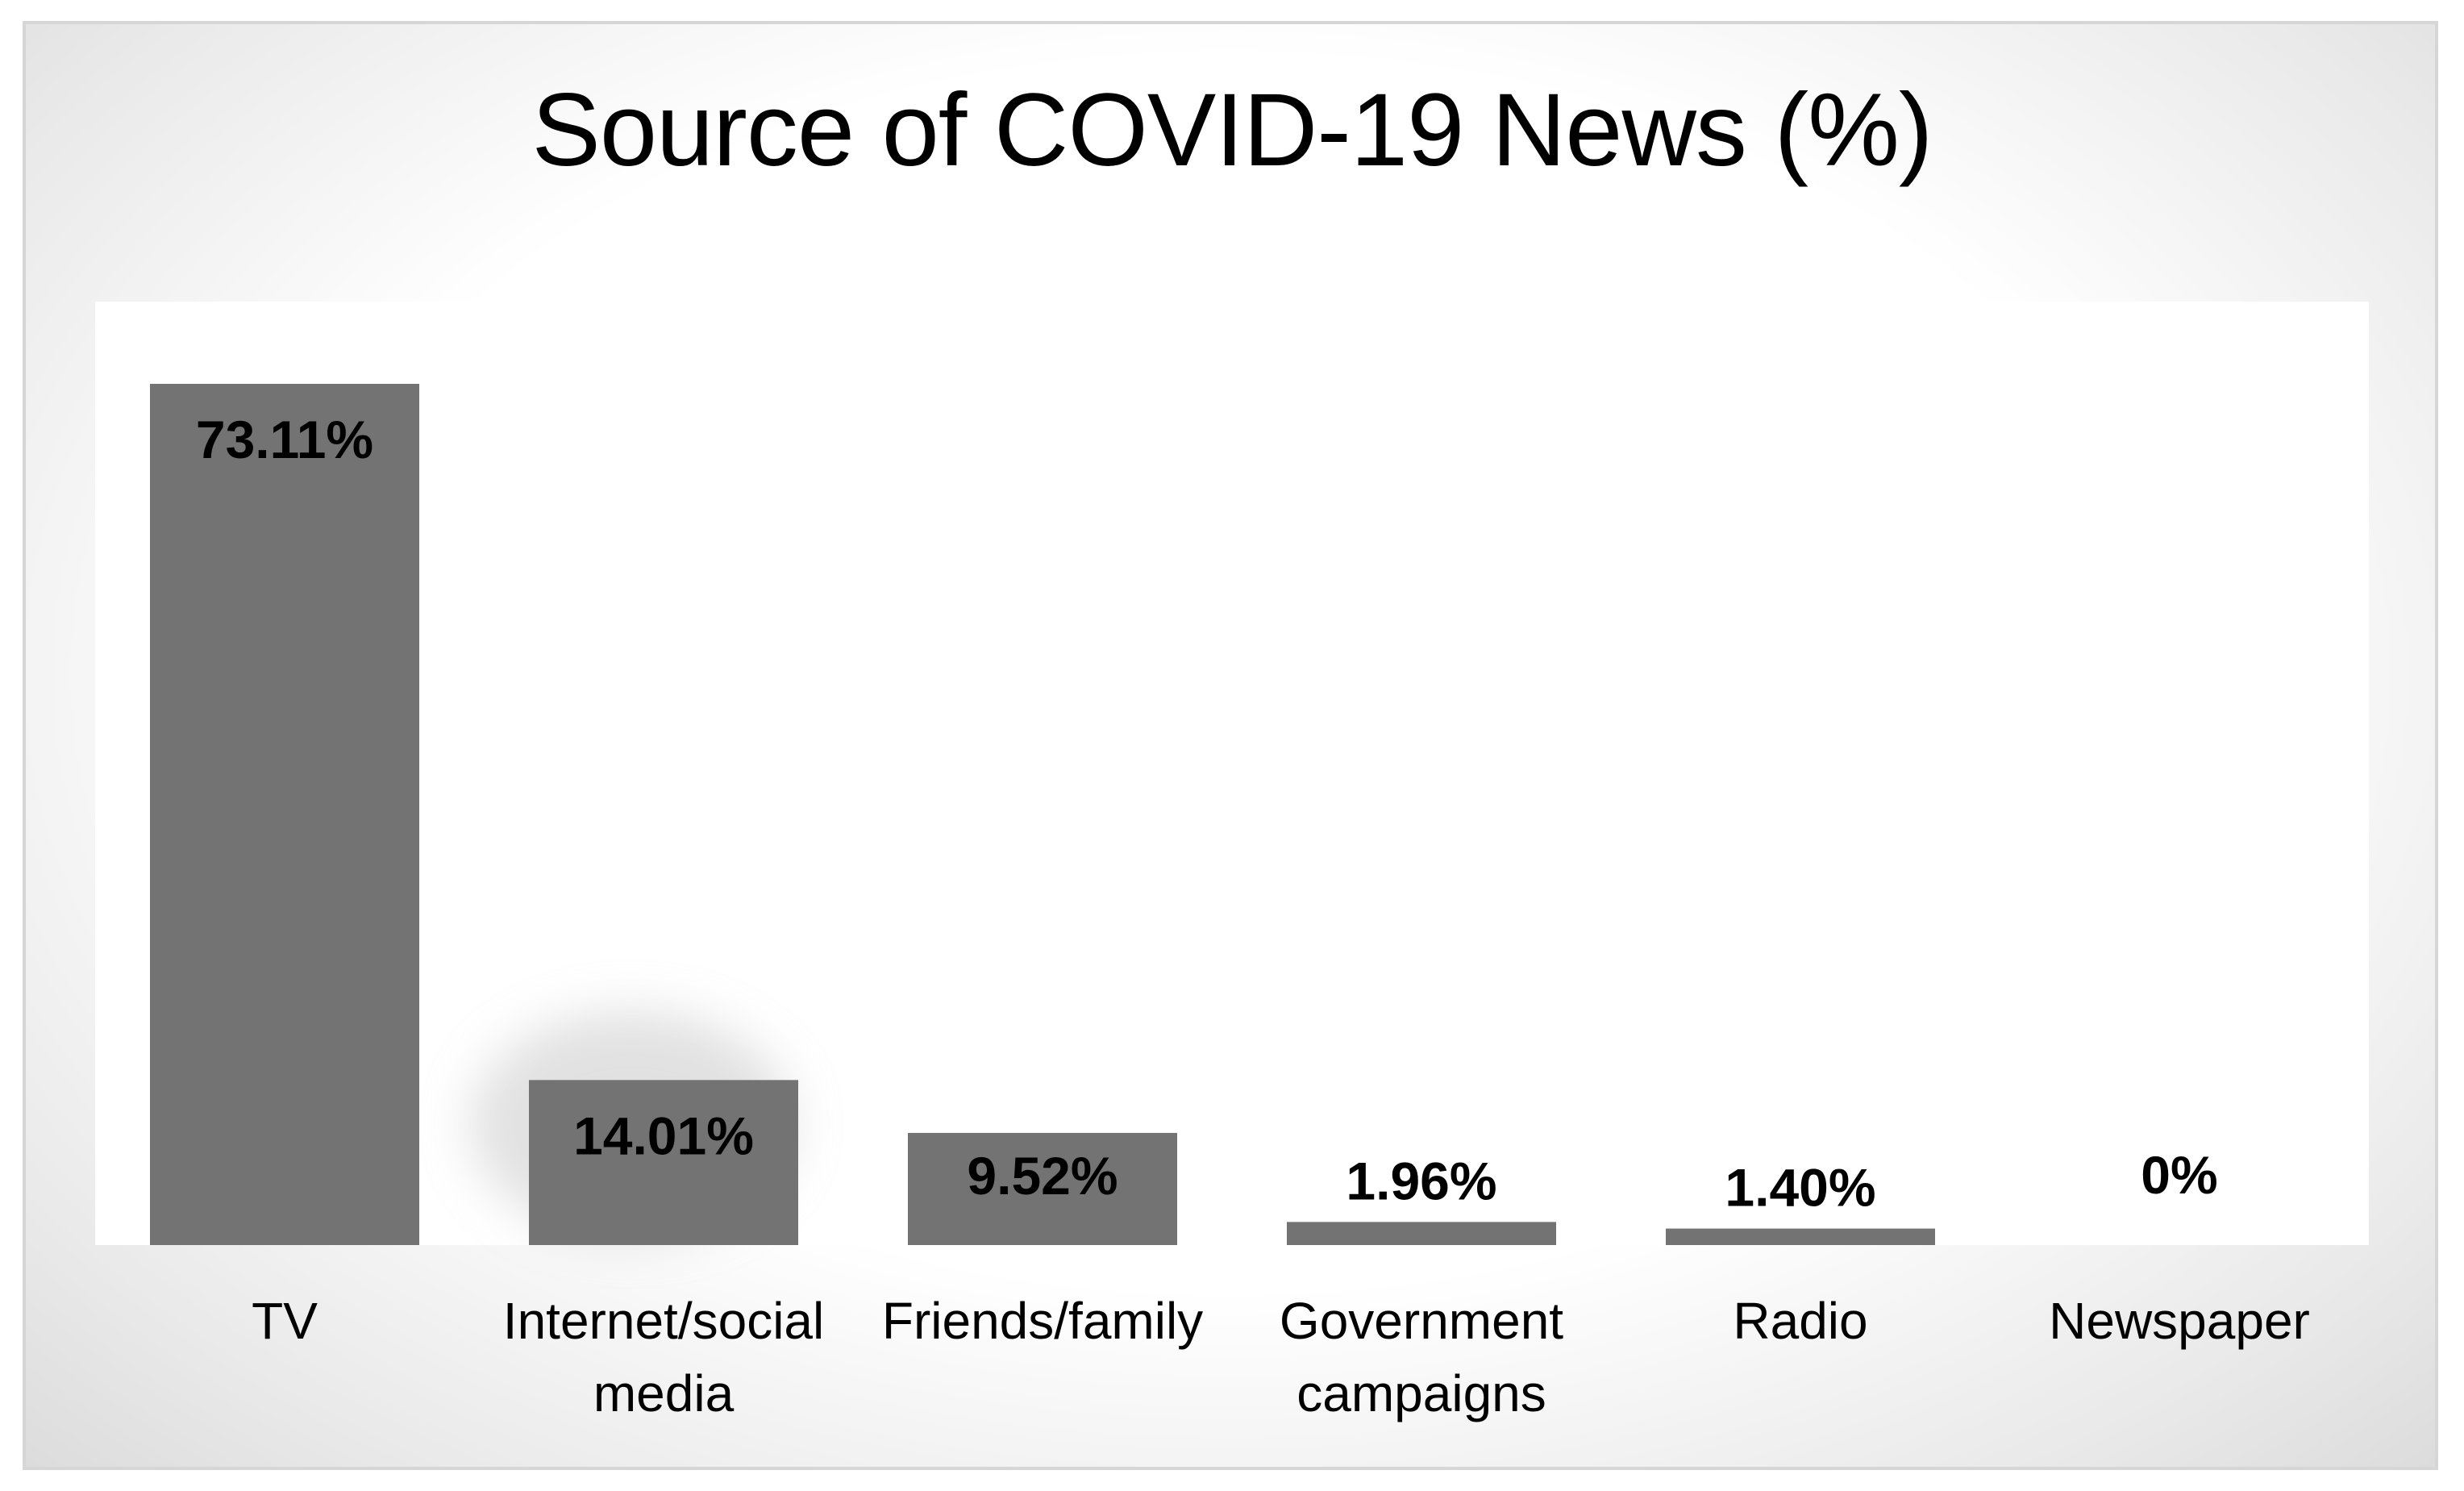 The height and width of the screenshot is (1491, 2464). I want to click on data-label-internet-social-media: 14.01%, so click(663, 1135).